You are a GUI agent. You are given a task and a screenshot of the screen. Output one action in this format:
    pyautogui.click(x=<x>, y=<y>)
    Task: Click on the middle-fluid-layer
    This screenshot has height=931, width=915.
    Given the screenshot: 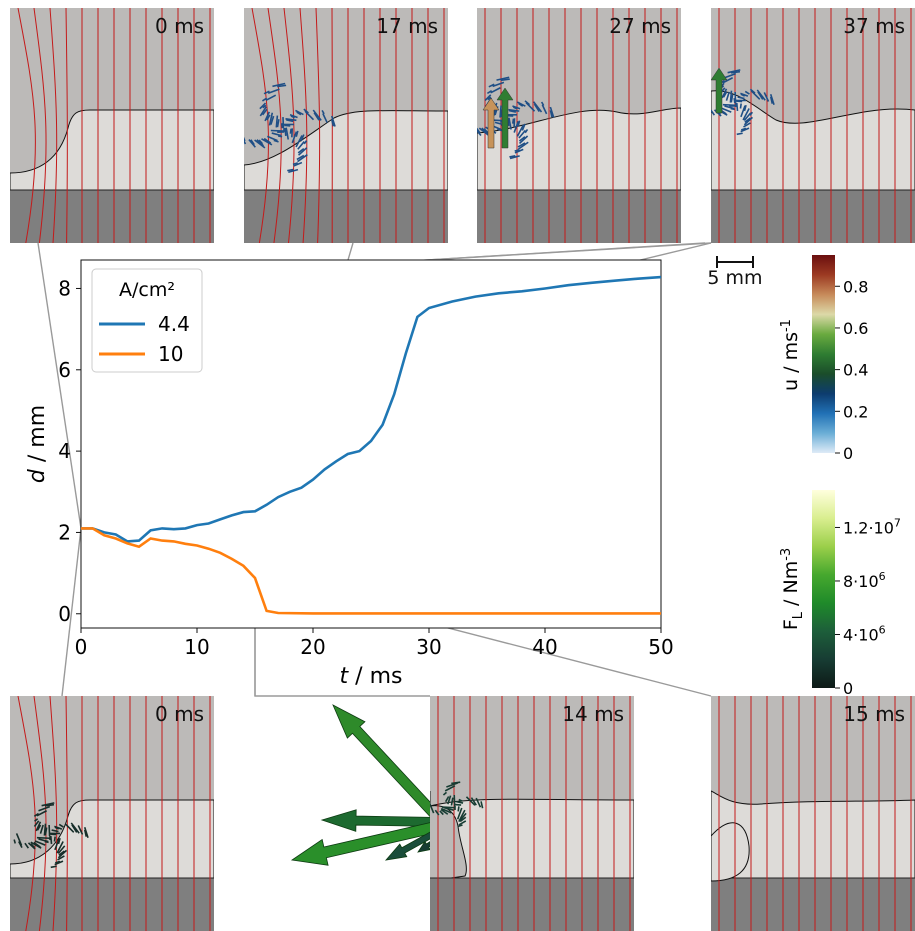 What is the action you would take?
    pyautogui.click(x=579, y=149)
    